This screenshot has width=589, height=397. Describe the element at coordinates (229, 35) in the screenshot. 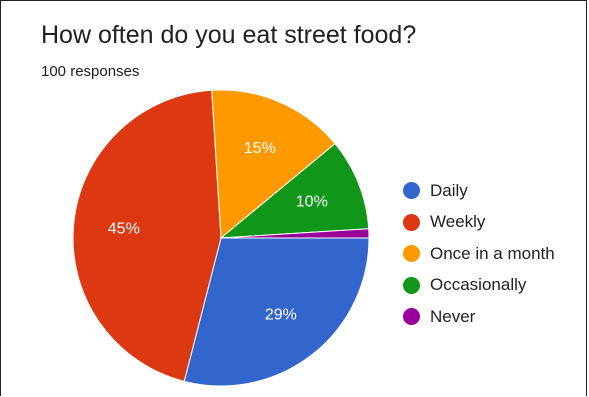

I see `chart-title: How often do you eat street food?` at that location.